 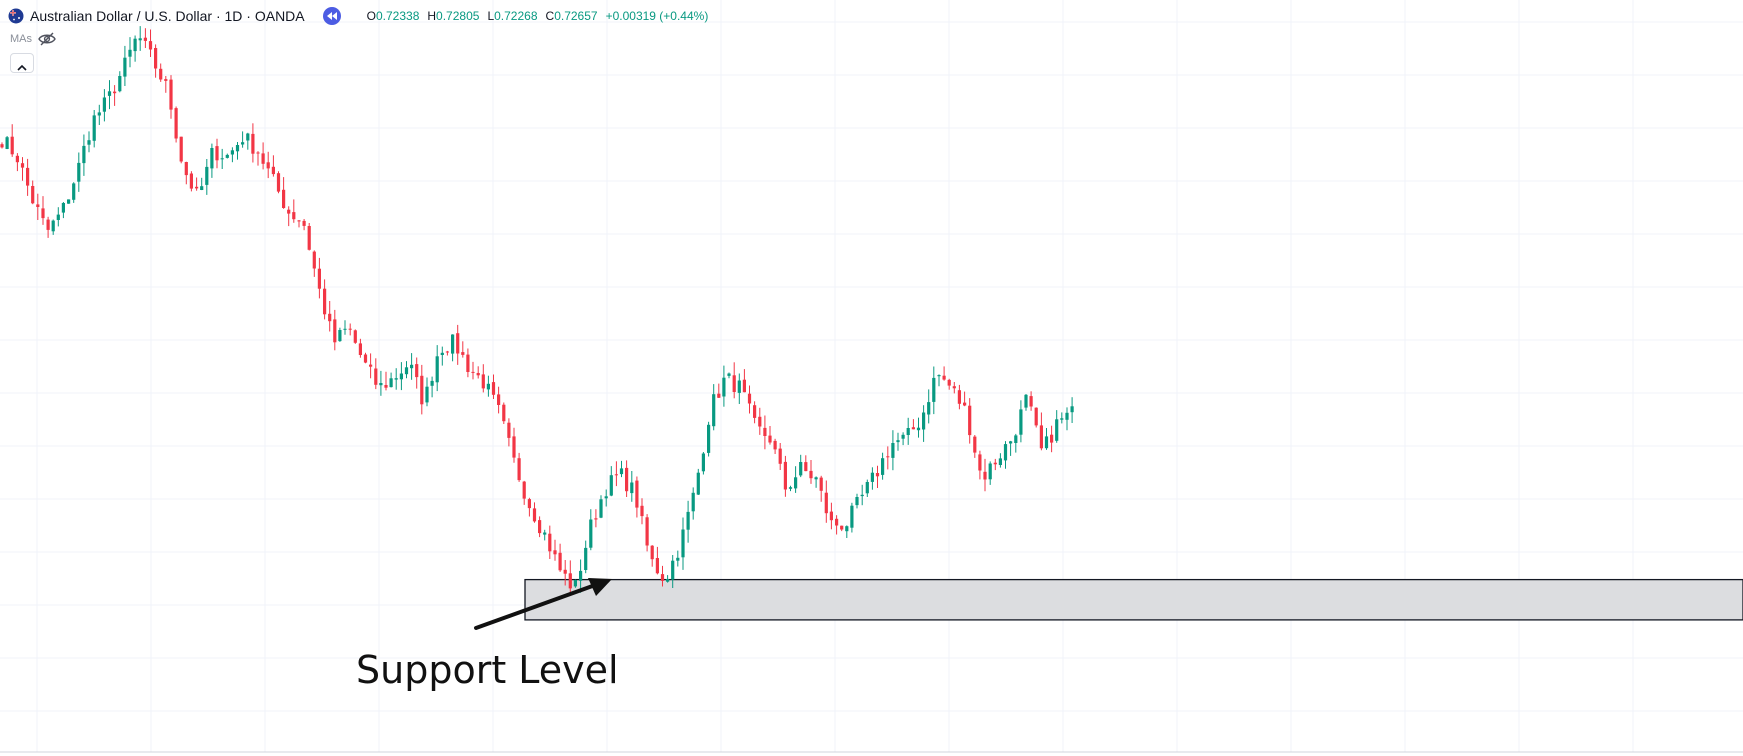 What do you see at coordinates (397, 16) in the screenshot?
I see `open-value: 0.72338` at bounding box center [397, 16].